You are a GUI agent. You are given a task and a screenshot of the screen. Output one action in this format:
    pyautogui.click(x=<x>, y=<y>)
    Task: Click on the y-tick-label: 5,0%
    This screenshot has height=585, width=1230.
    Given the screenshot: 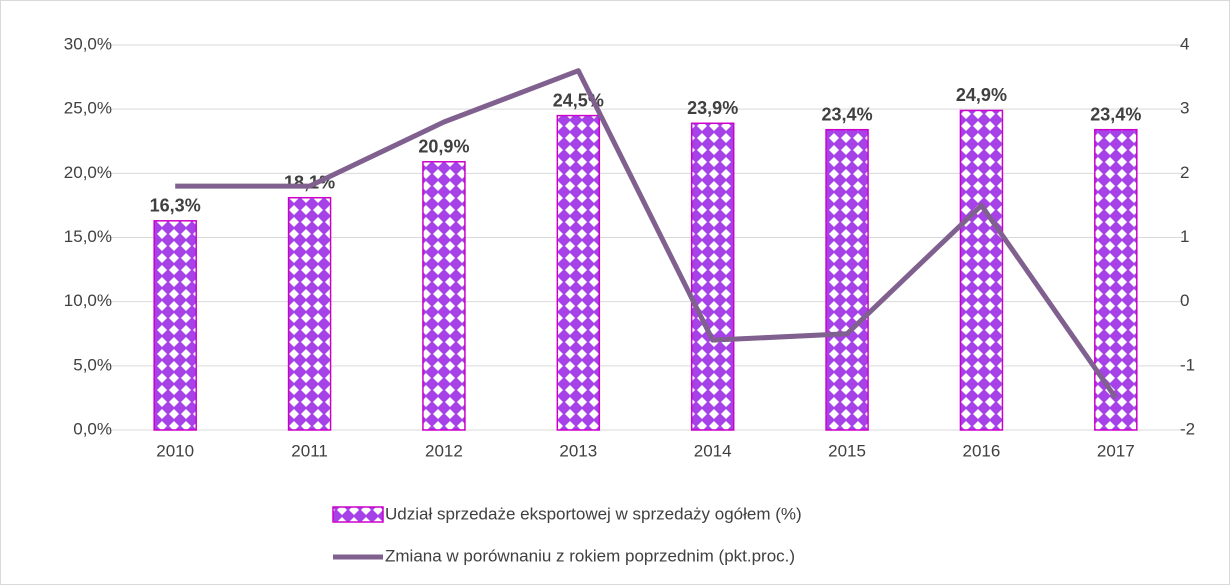 What is the action you would take?
    pyautogui.click(x=92, y=364)
    